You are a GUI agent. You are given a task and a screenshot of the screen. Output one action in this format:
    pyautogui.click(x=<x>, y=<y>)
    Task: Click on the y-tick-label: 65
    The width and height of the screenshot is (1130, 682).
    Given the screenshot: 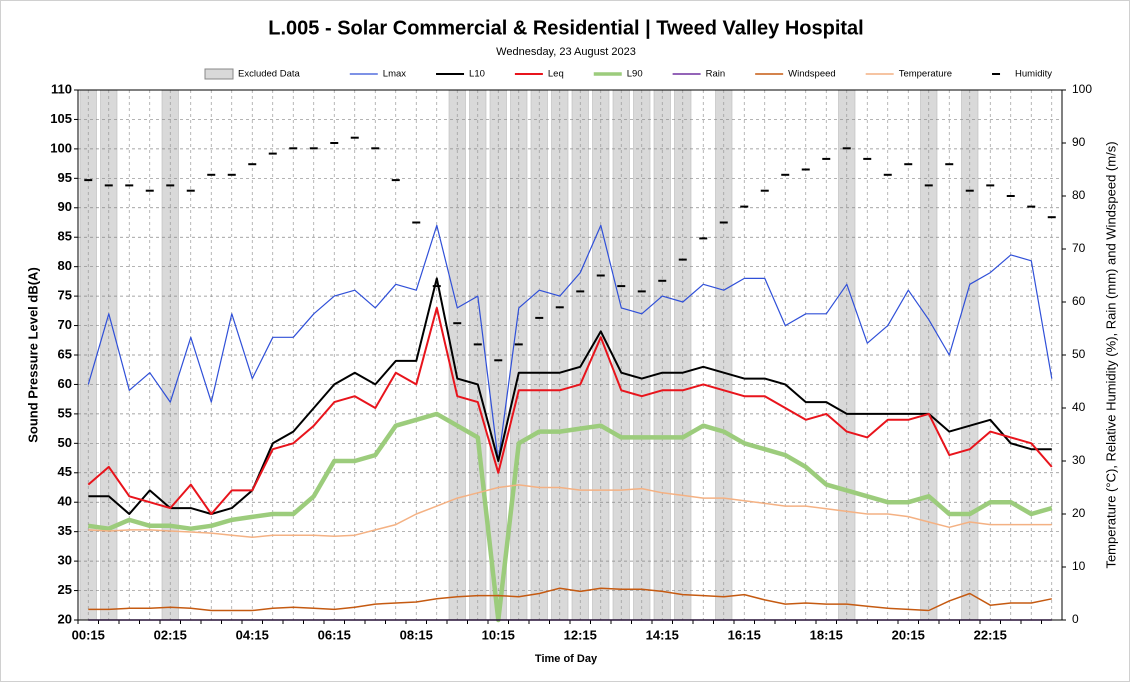 What is the action you would take?
    pyautogui.click(x=65, y=353)
    